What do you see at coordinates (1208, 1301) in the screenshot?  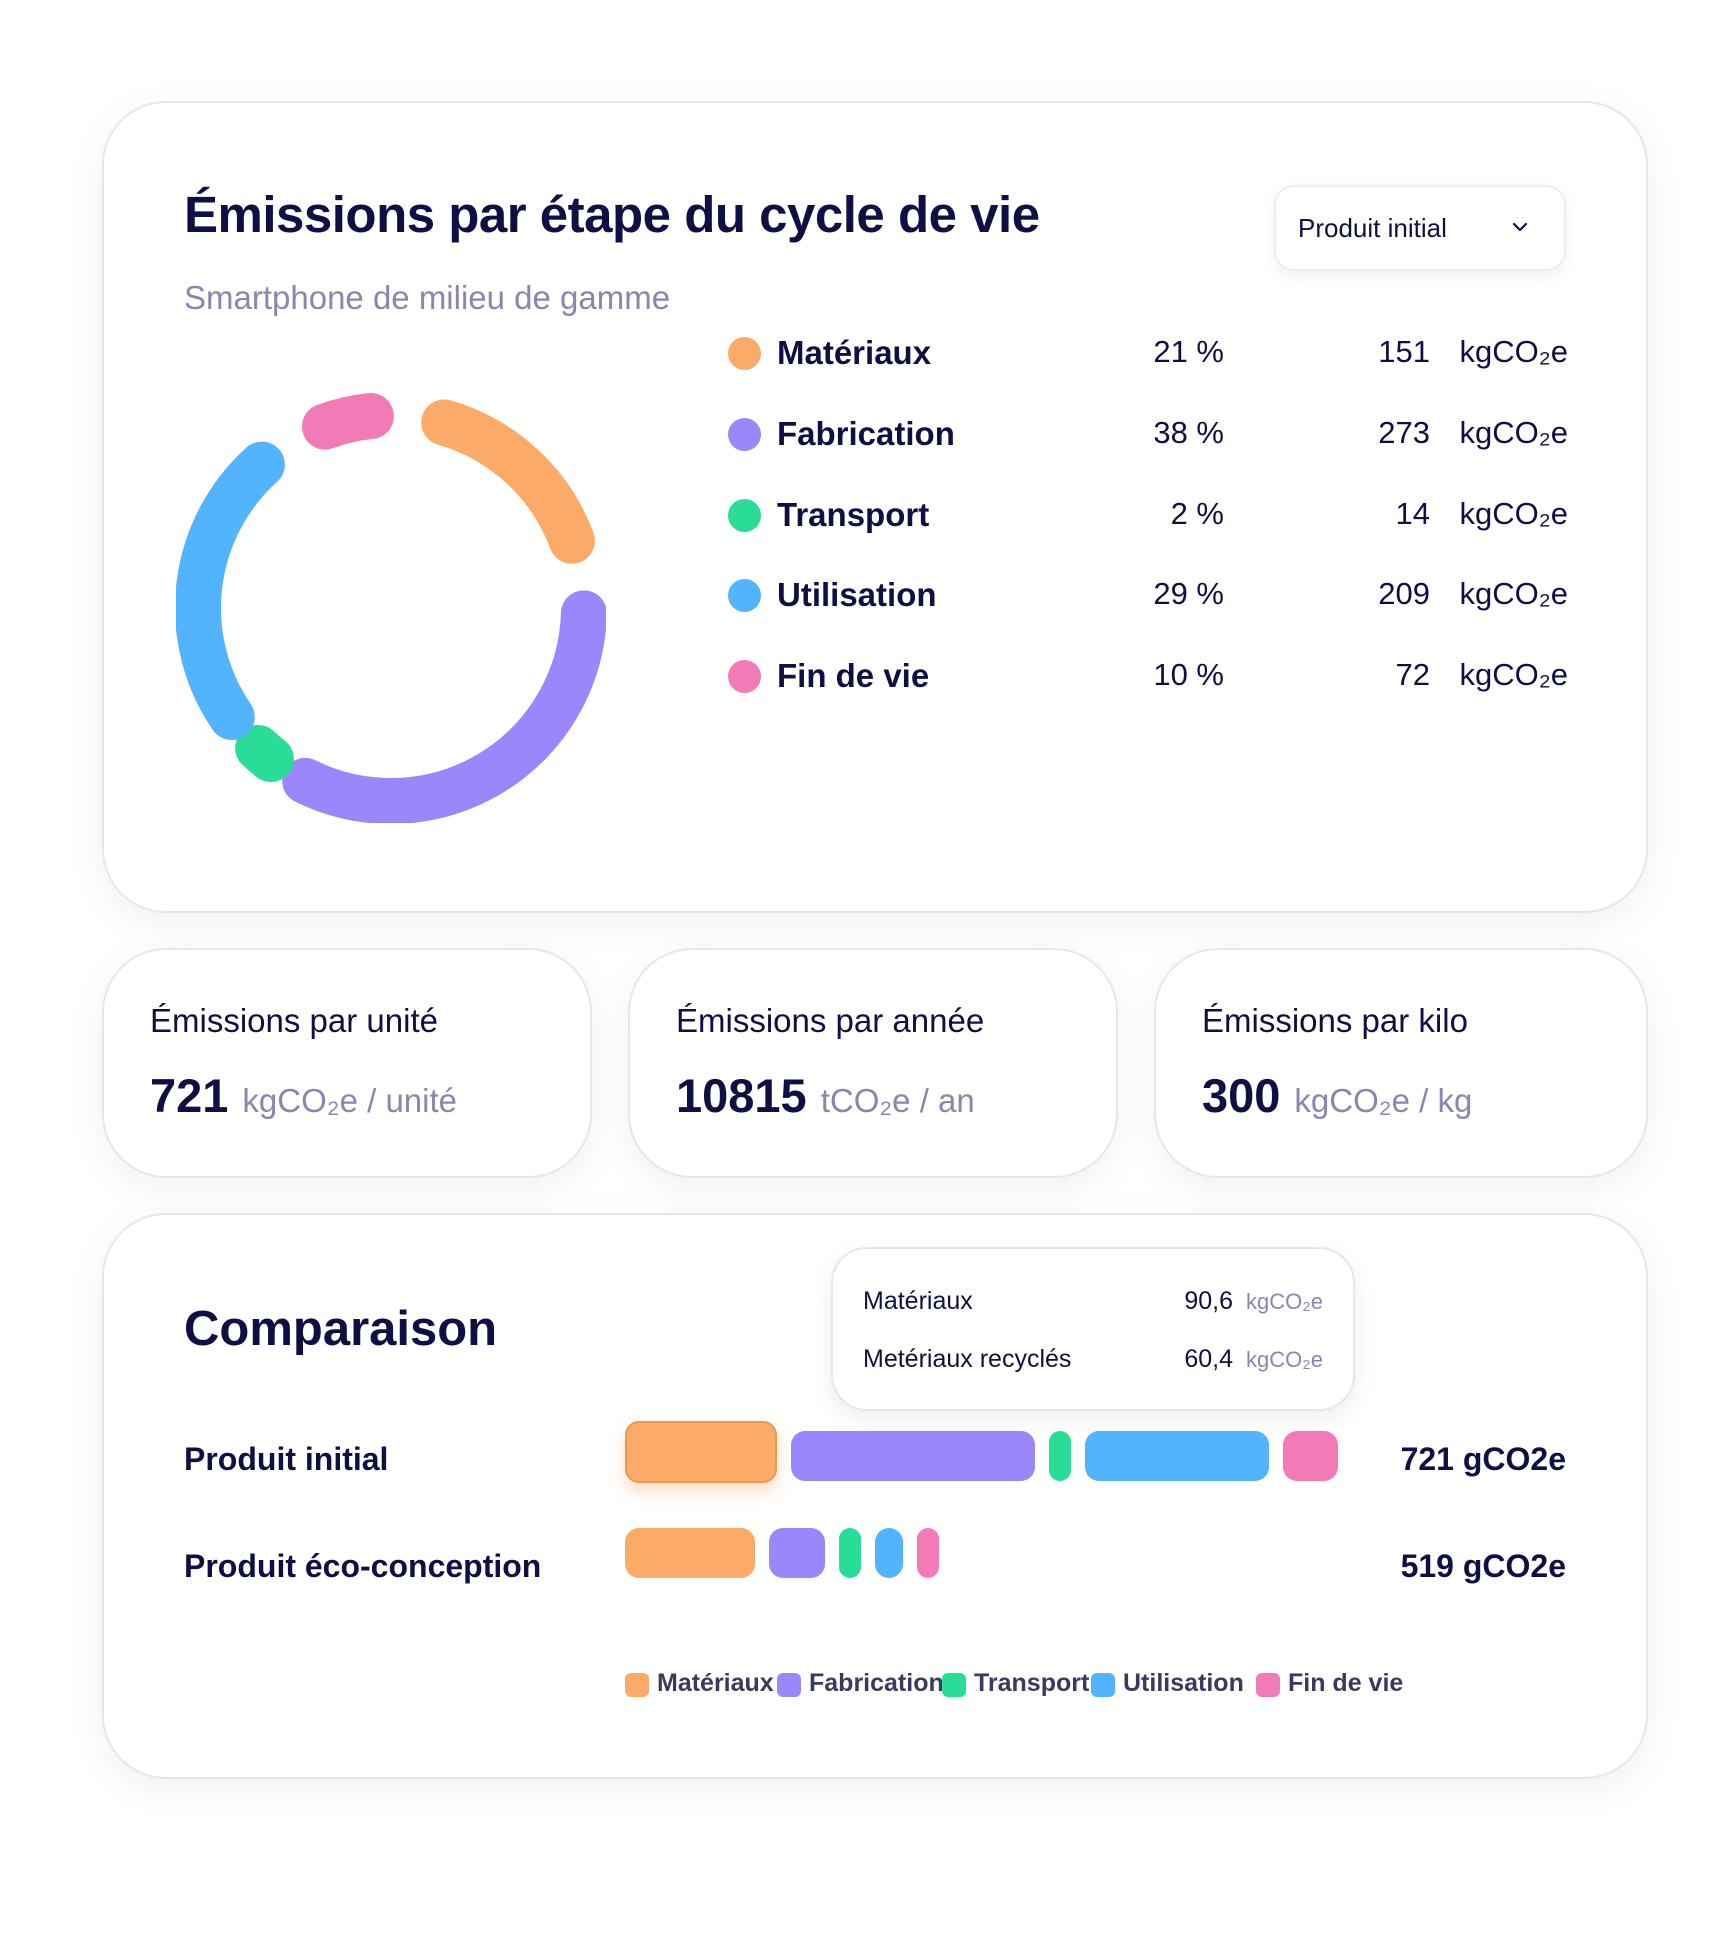 I see `tooltip-value: 90,6` at bounding box center [1208, 1301].